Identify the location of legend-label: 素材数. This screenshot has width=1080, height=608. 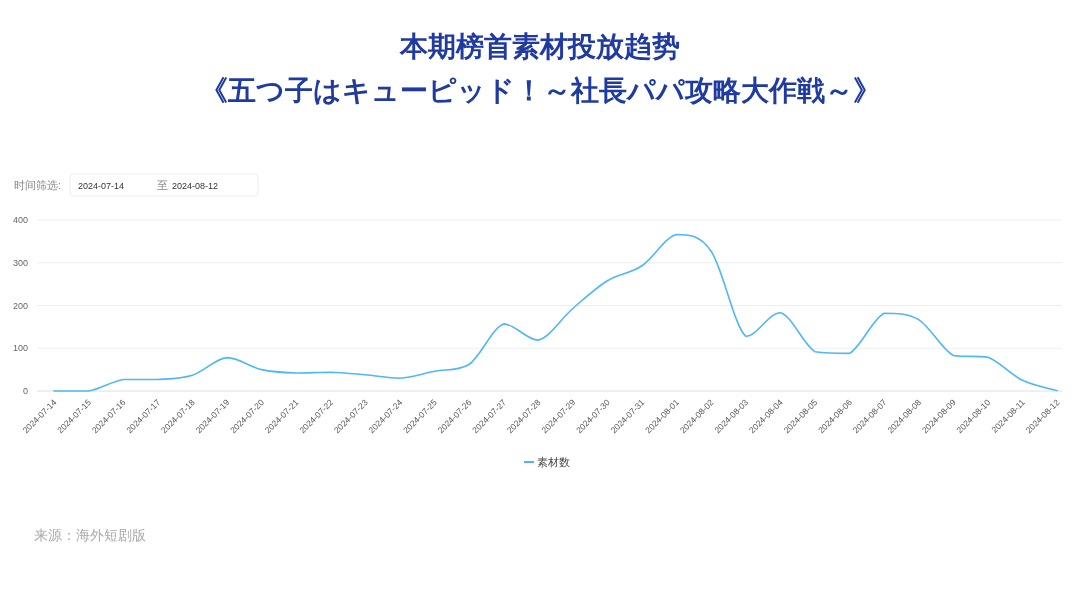
(553, 462).